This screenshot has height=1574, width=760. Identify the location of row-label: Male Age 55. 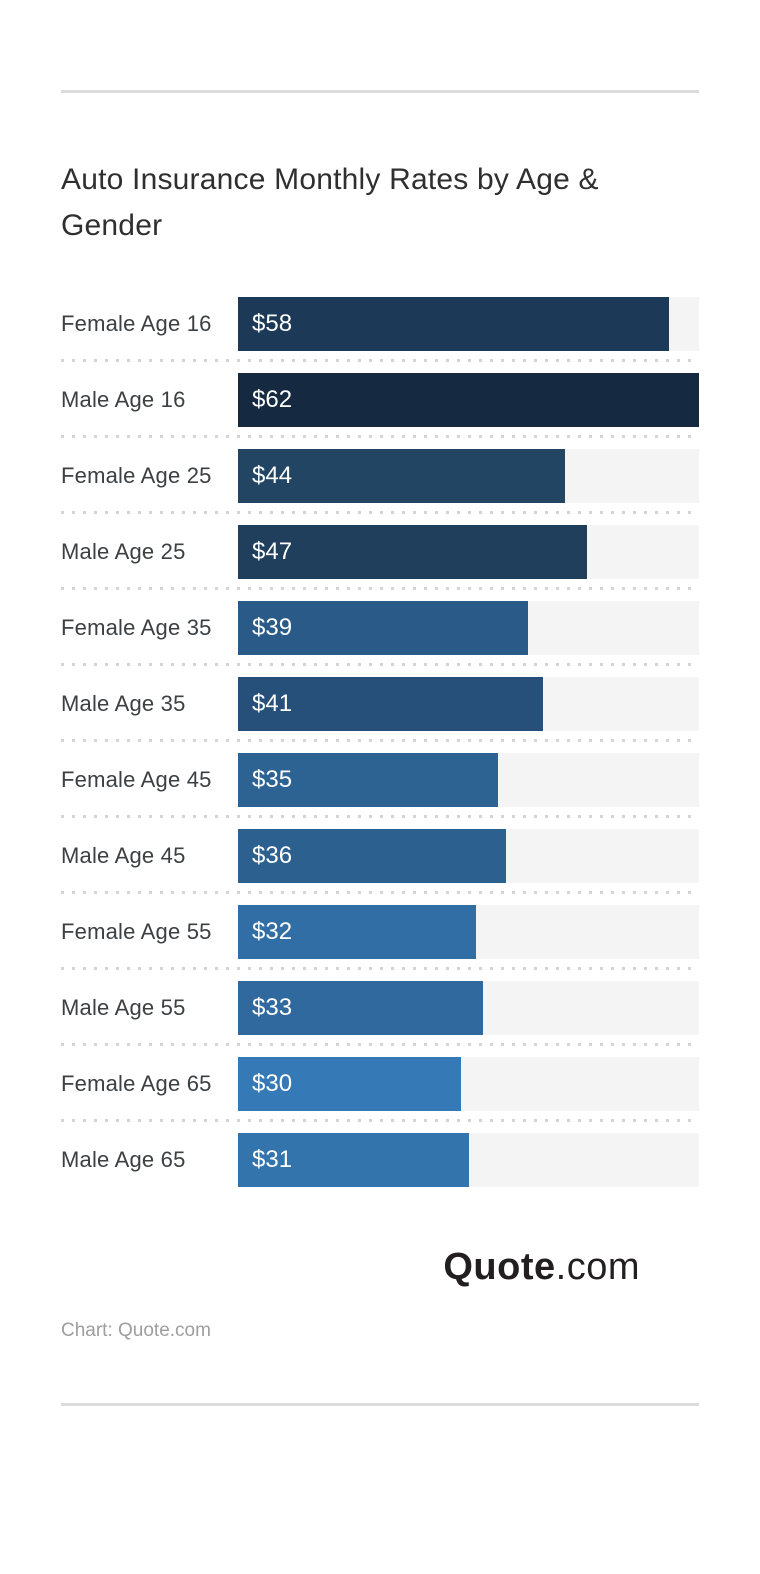
(123, 1007).